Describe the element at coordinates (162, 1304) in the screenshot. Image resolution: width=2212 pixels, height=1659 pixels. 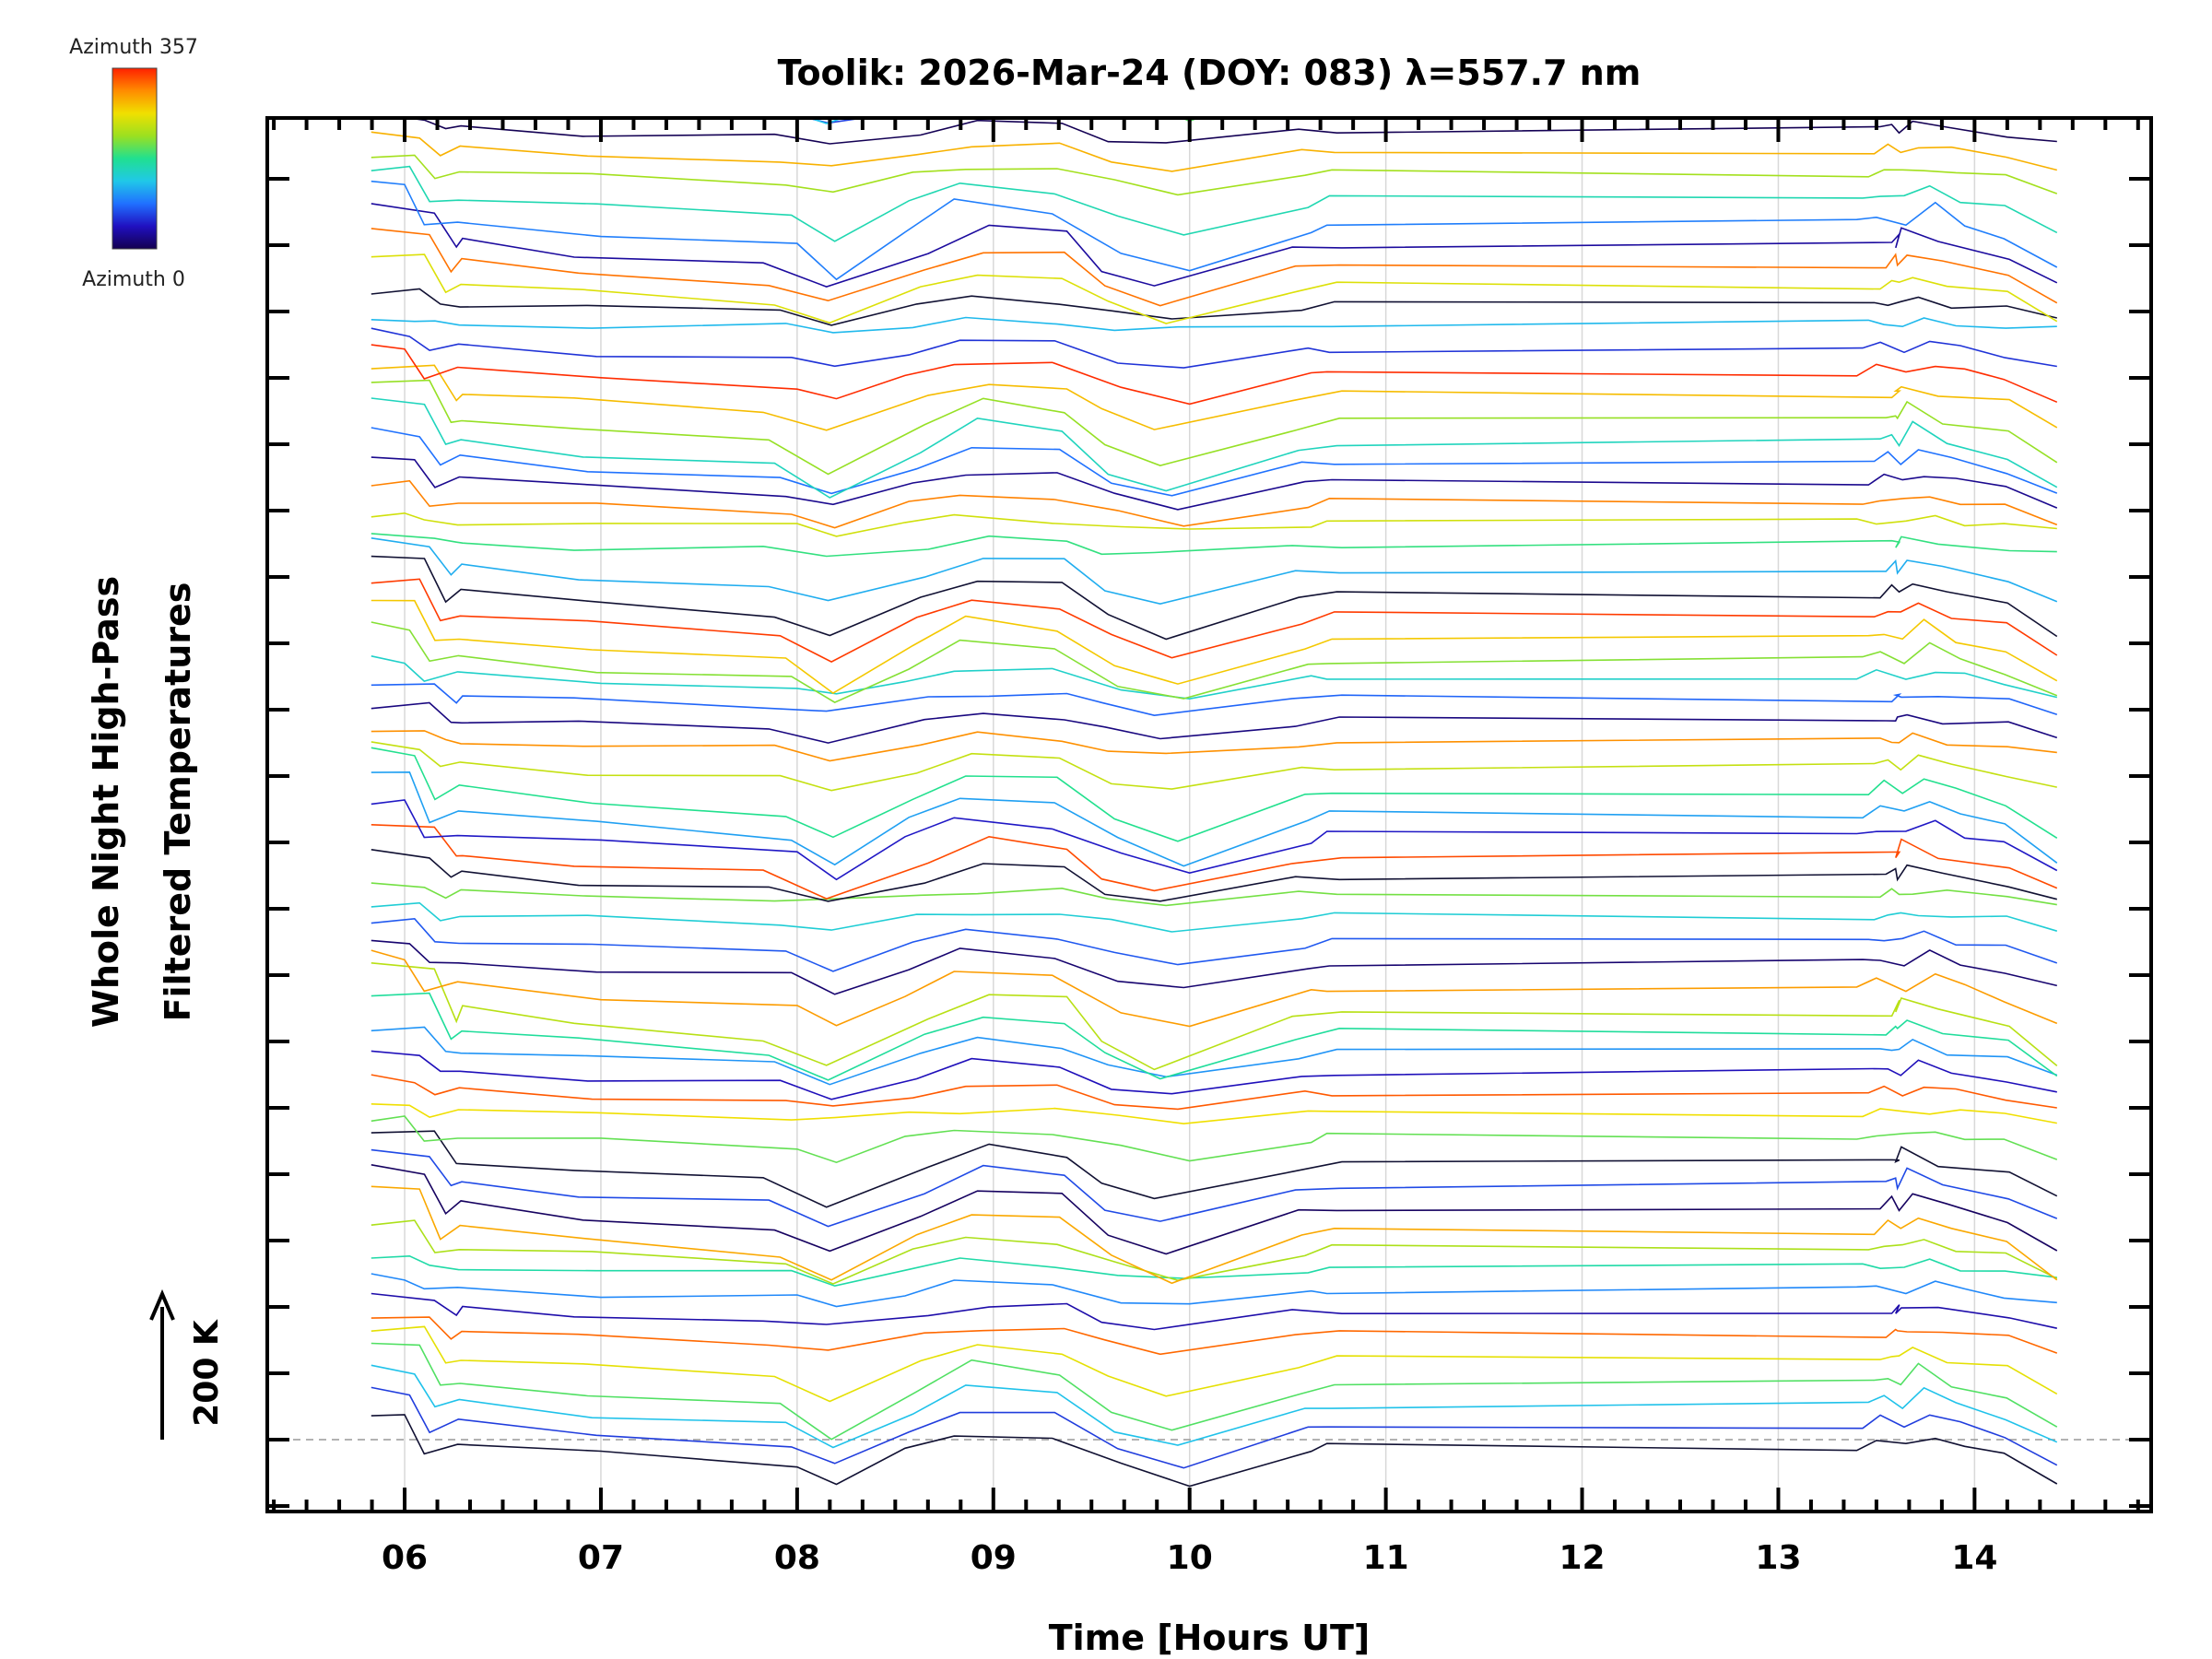
I see `scale-bar-arrowhead-icon` at that location.